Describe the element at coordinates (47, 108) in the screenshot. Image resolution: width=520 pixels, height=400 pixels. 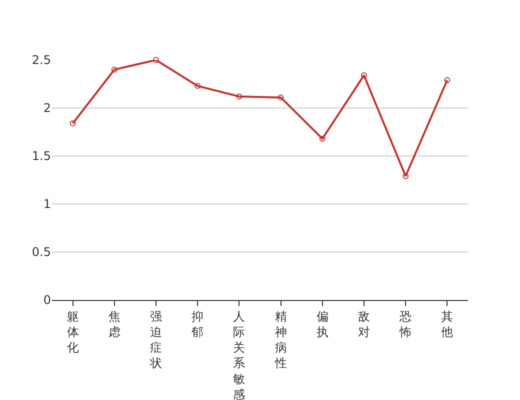
I see `y-tick-label: 2` at that location.